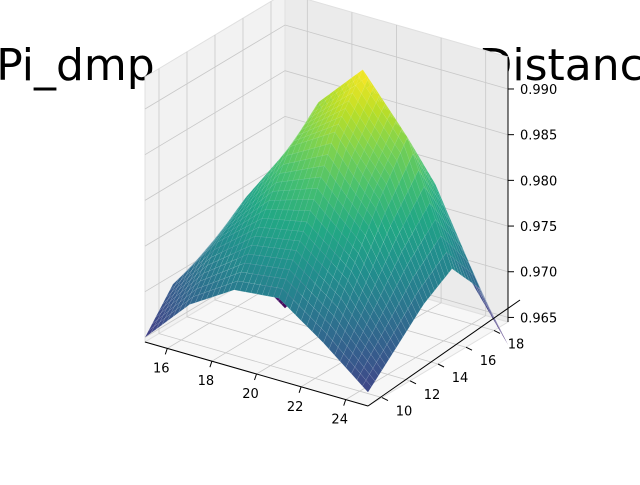  What do you see at coordinates (161, 368) in the screenshot?
I see `x-tick-label: 16` at bounding box center [161, 368].